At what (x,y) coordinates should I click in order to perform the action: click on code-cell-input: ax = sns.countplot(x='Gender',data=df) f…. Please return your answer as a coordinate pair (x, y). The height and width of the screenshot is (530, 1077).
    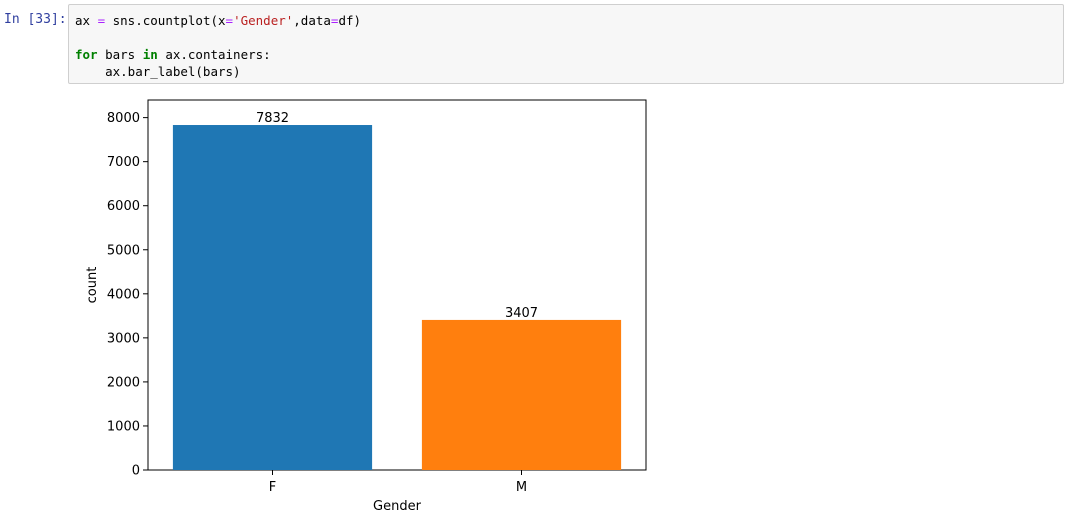
    Looking at the image, I should click on (566, 44).